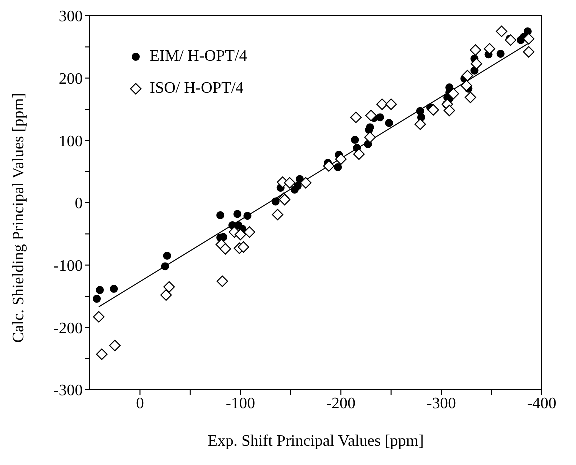  Describe the element at coordinates (68, 267) in the screenshot. I see `y-tick-label: -100` at that location.